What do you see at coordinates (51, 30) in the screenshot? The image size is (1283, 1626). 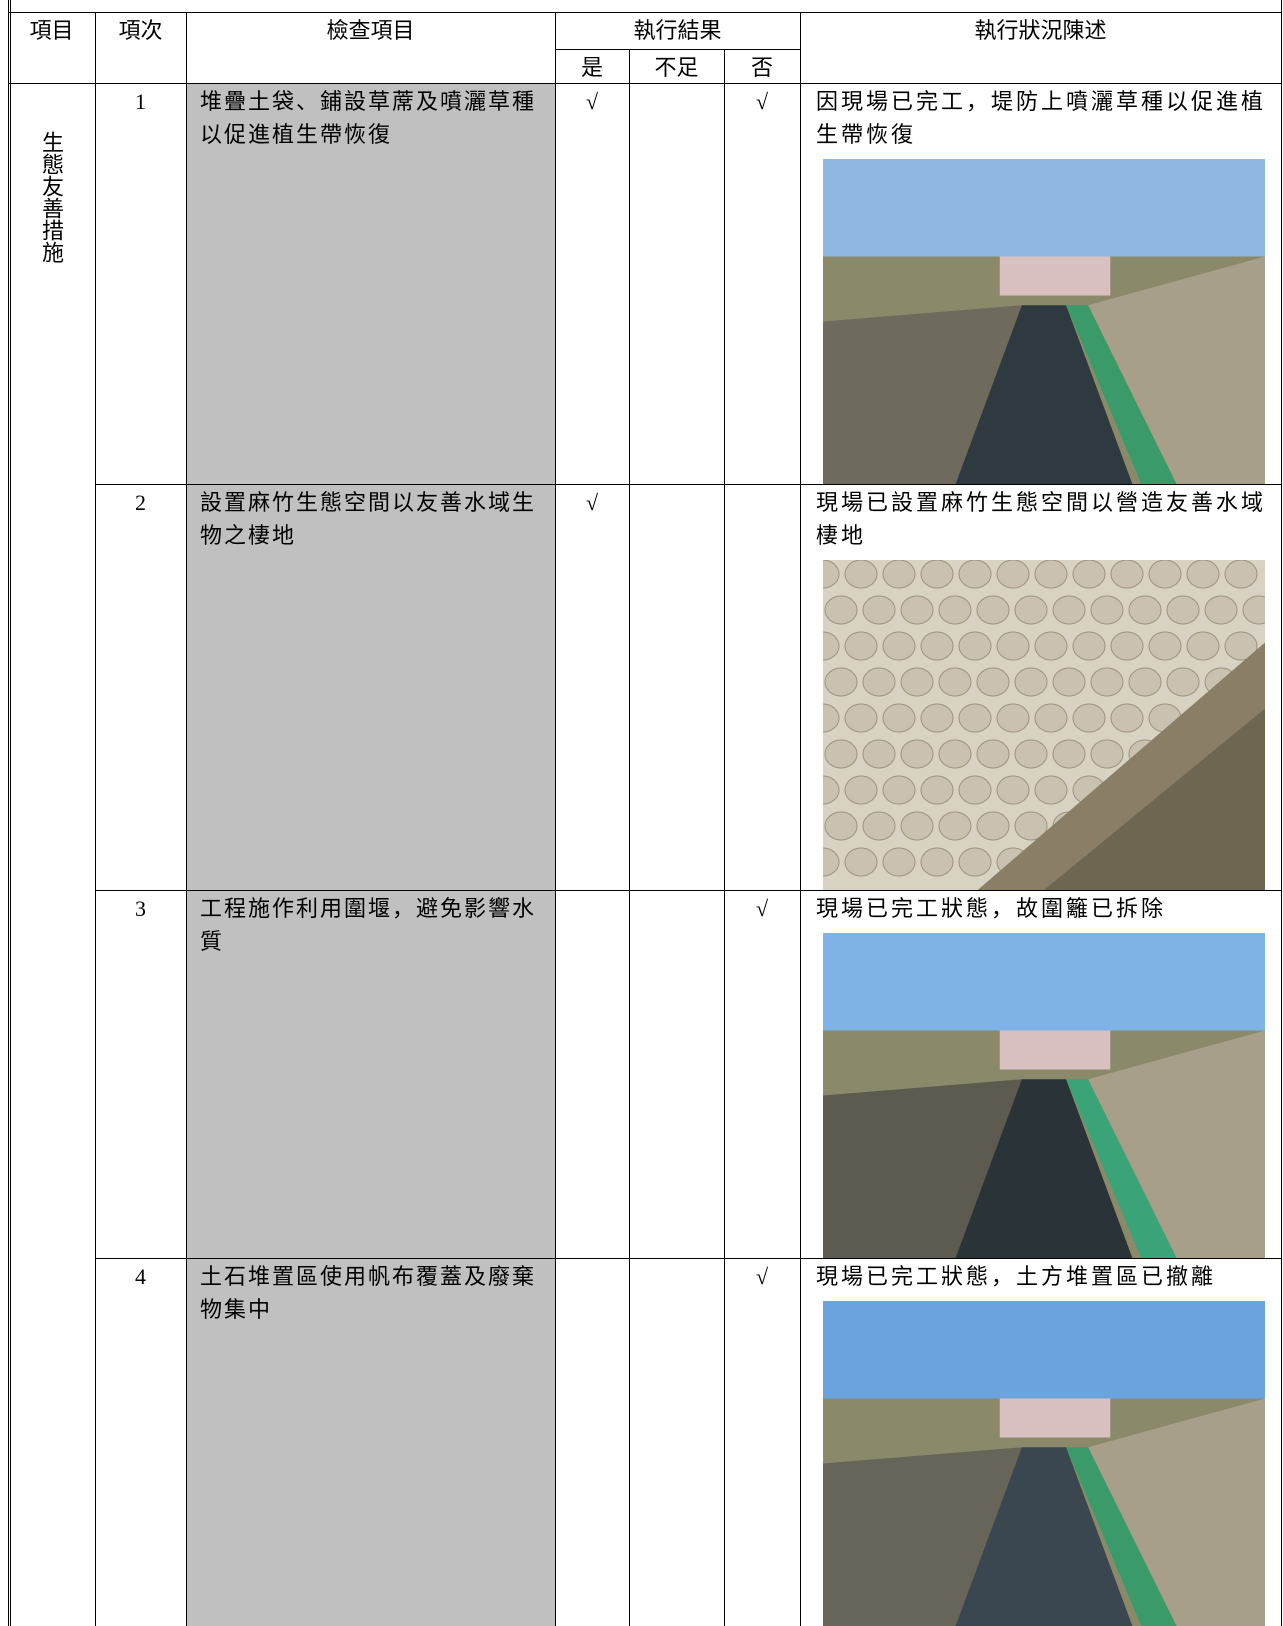 I see `header-cell: 項目` at bounding box center [51, 30].